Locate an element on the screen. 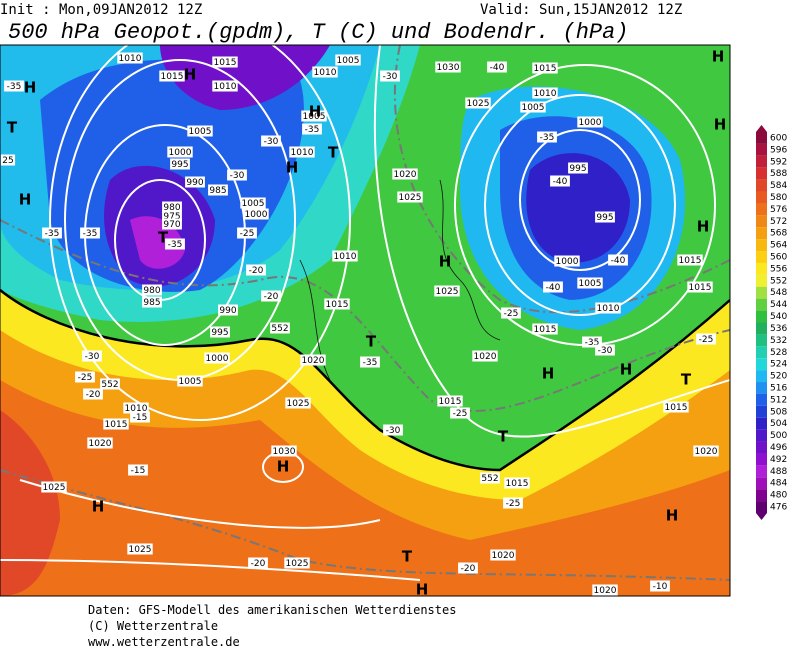 The height and width of the screenshot is (648, 790). isobar-label: 1000 is located at coordinates (567, 262).